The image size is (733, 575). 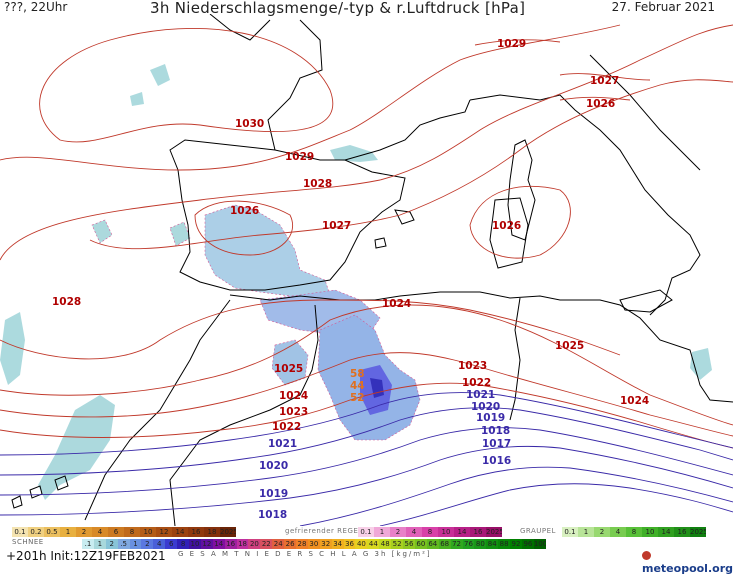 I want to click on legend-swatch: 28, so click(x=302, y=544).